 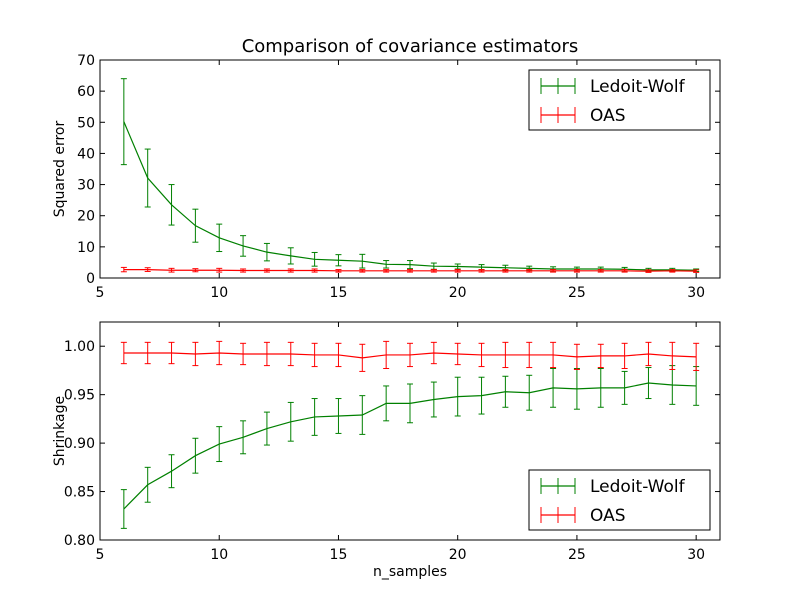 I want to click on y-tick-label: 0.80, so click(x=79, y=541).